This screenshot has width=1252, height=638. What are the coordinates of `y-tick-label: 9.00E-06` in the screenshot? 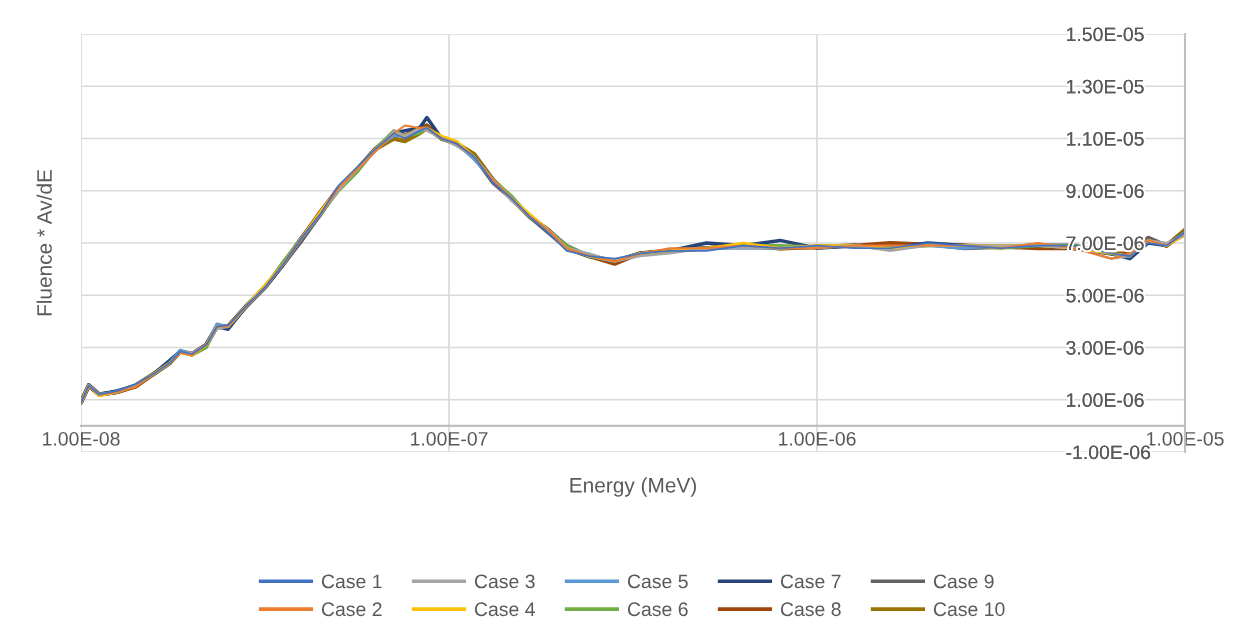 It's located at (1105, 191).